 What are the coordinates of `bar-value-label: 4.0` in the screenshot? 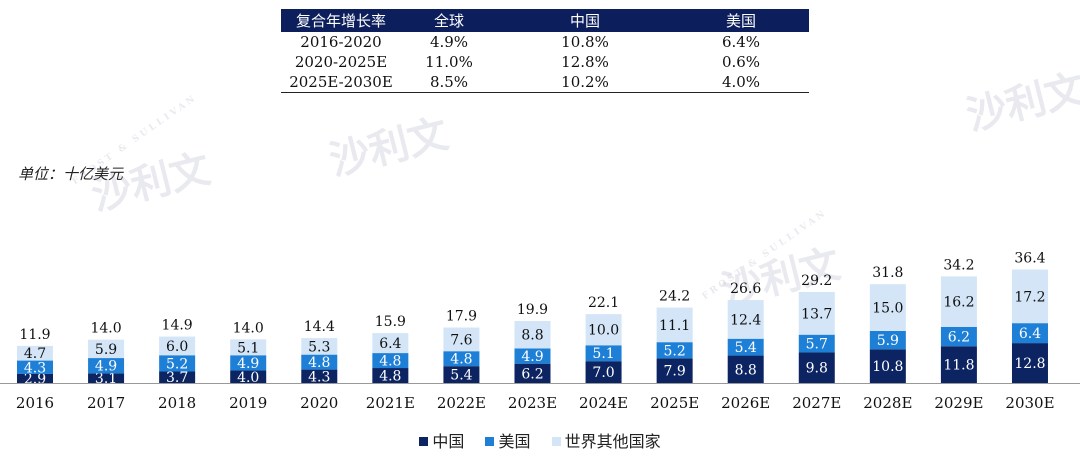 It's located at (248, 378).